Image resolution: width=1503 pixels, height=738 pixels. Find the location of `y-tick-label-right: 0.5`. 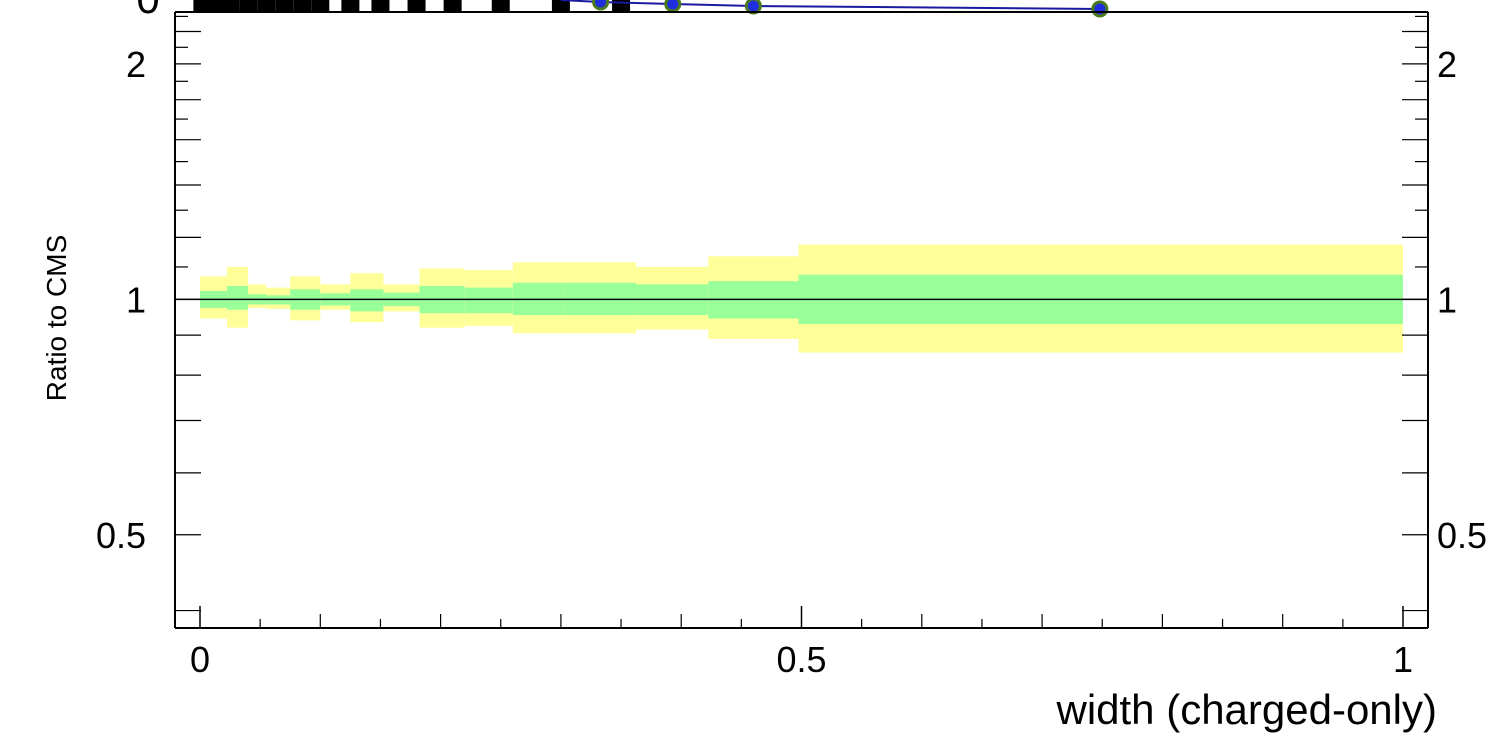

y-tick-label-right: 0.5 is located at coordinates (1462, 535).